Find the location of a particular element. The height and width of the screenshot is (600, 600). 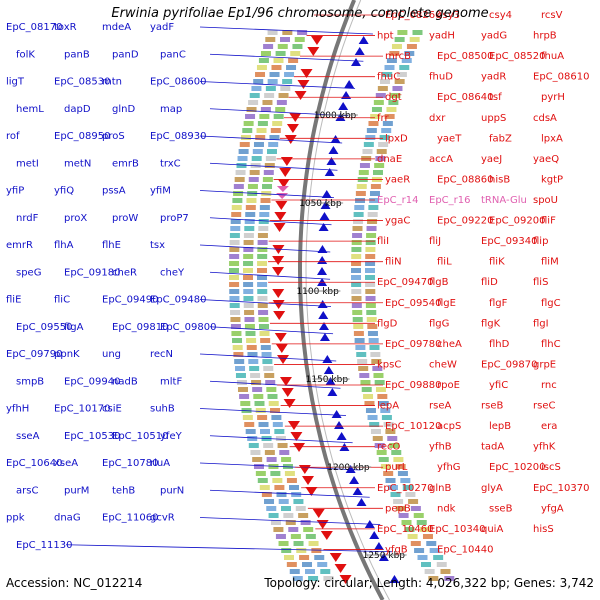

left-gene-label: EpC_09790 is located at coordinates (34, 354).